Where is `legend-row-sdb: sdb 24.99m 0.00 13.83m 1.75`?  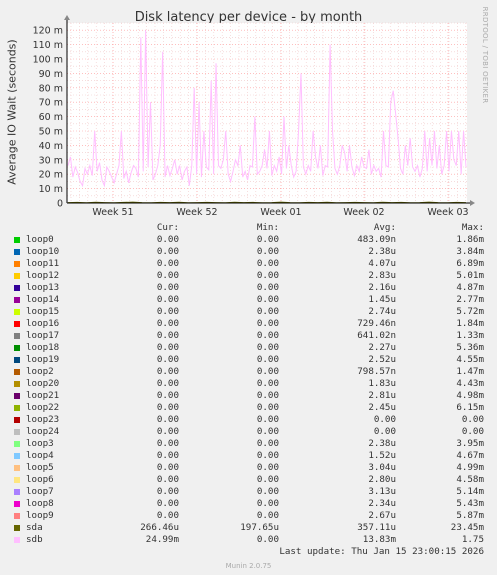
legend-row-sdb: sdb 24.99m 0.00 13.83m 1.75 is located at coordinates (248, 540).